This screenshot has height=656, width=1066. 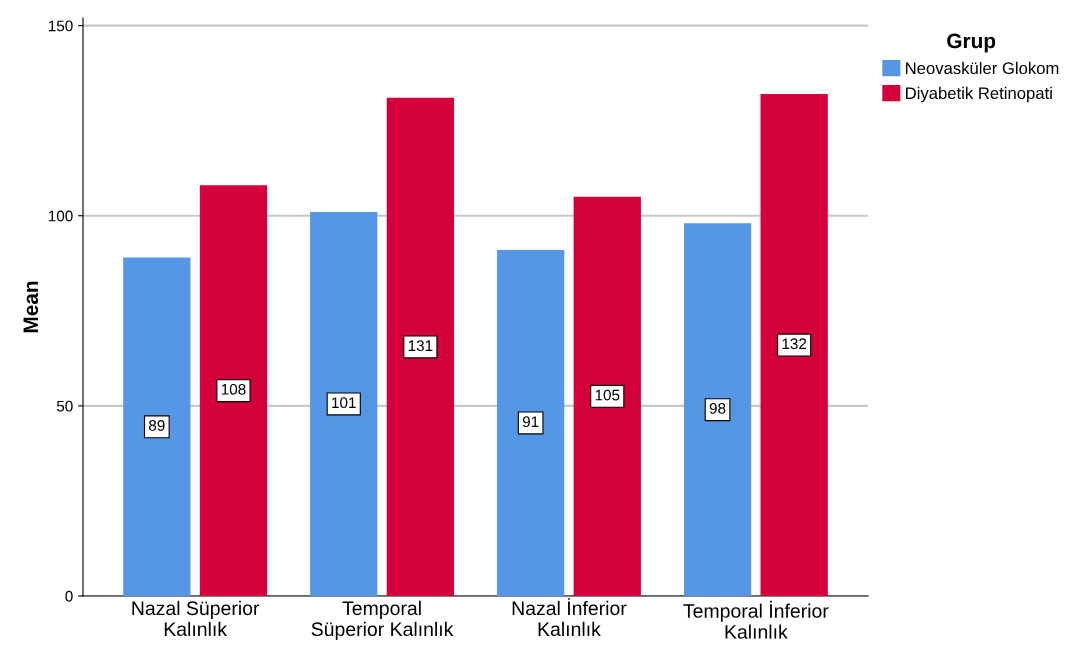 What do you see at coordinates (60, 26) in the screenshot?
I see `y-tick-label: 150` at bounding box center [60, 26].